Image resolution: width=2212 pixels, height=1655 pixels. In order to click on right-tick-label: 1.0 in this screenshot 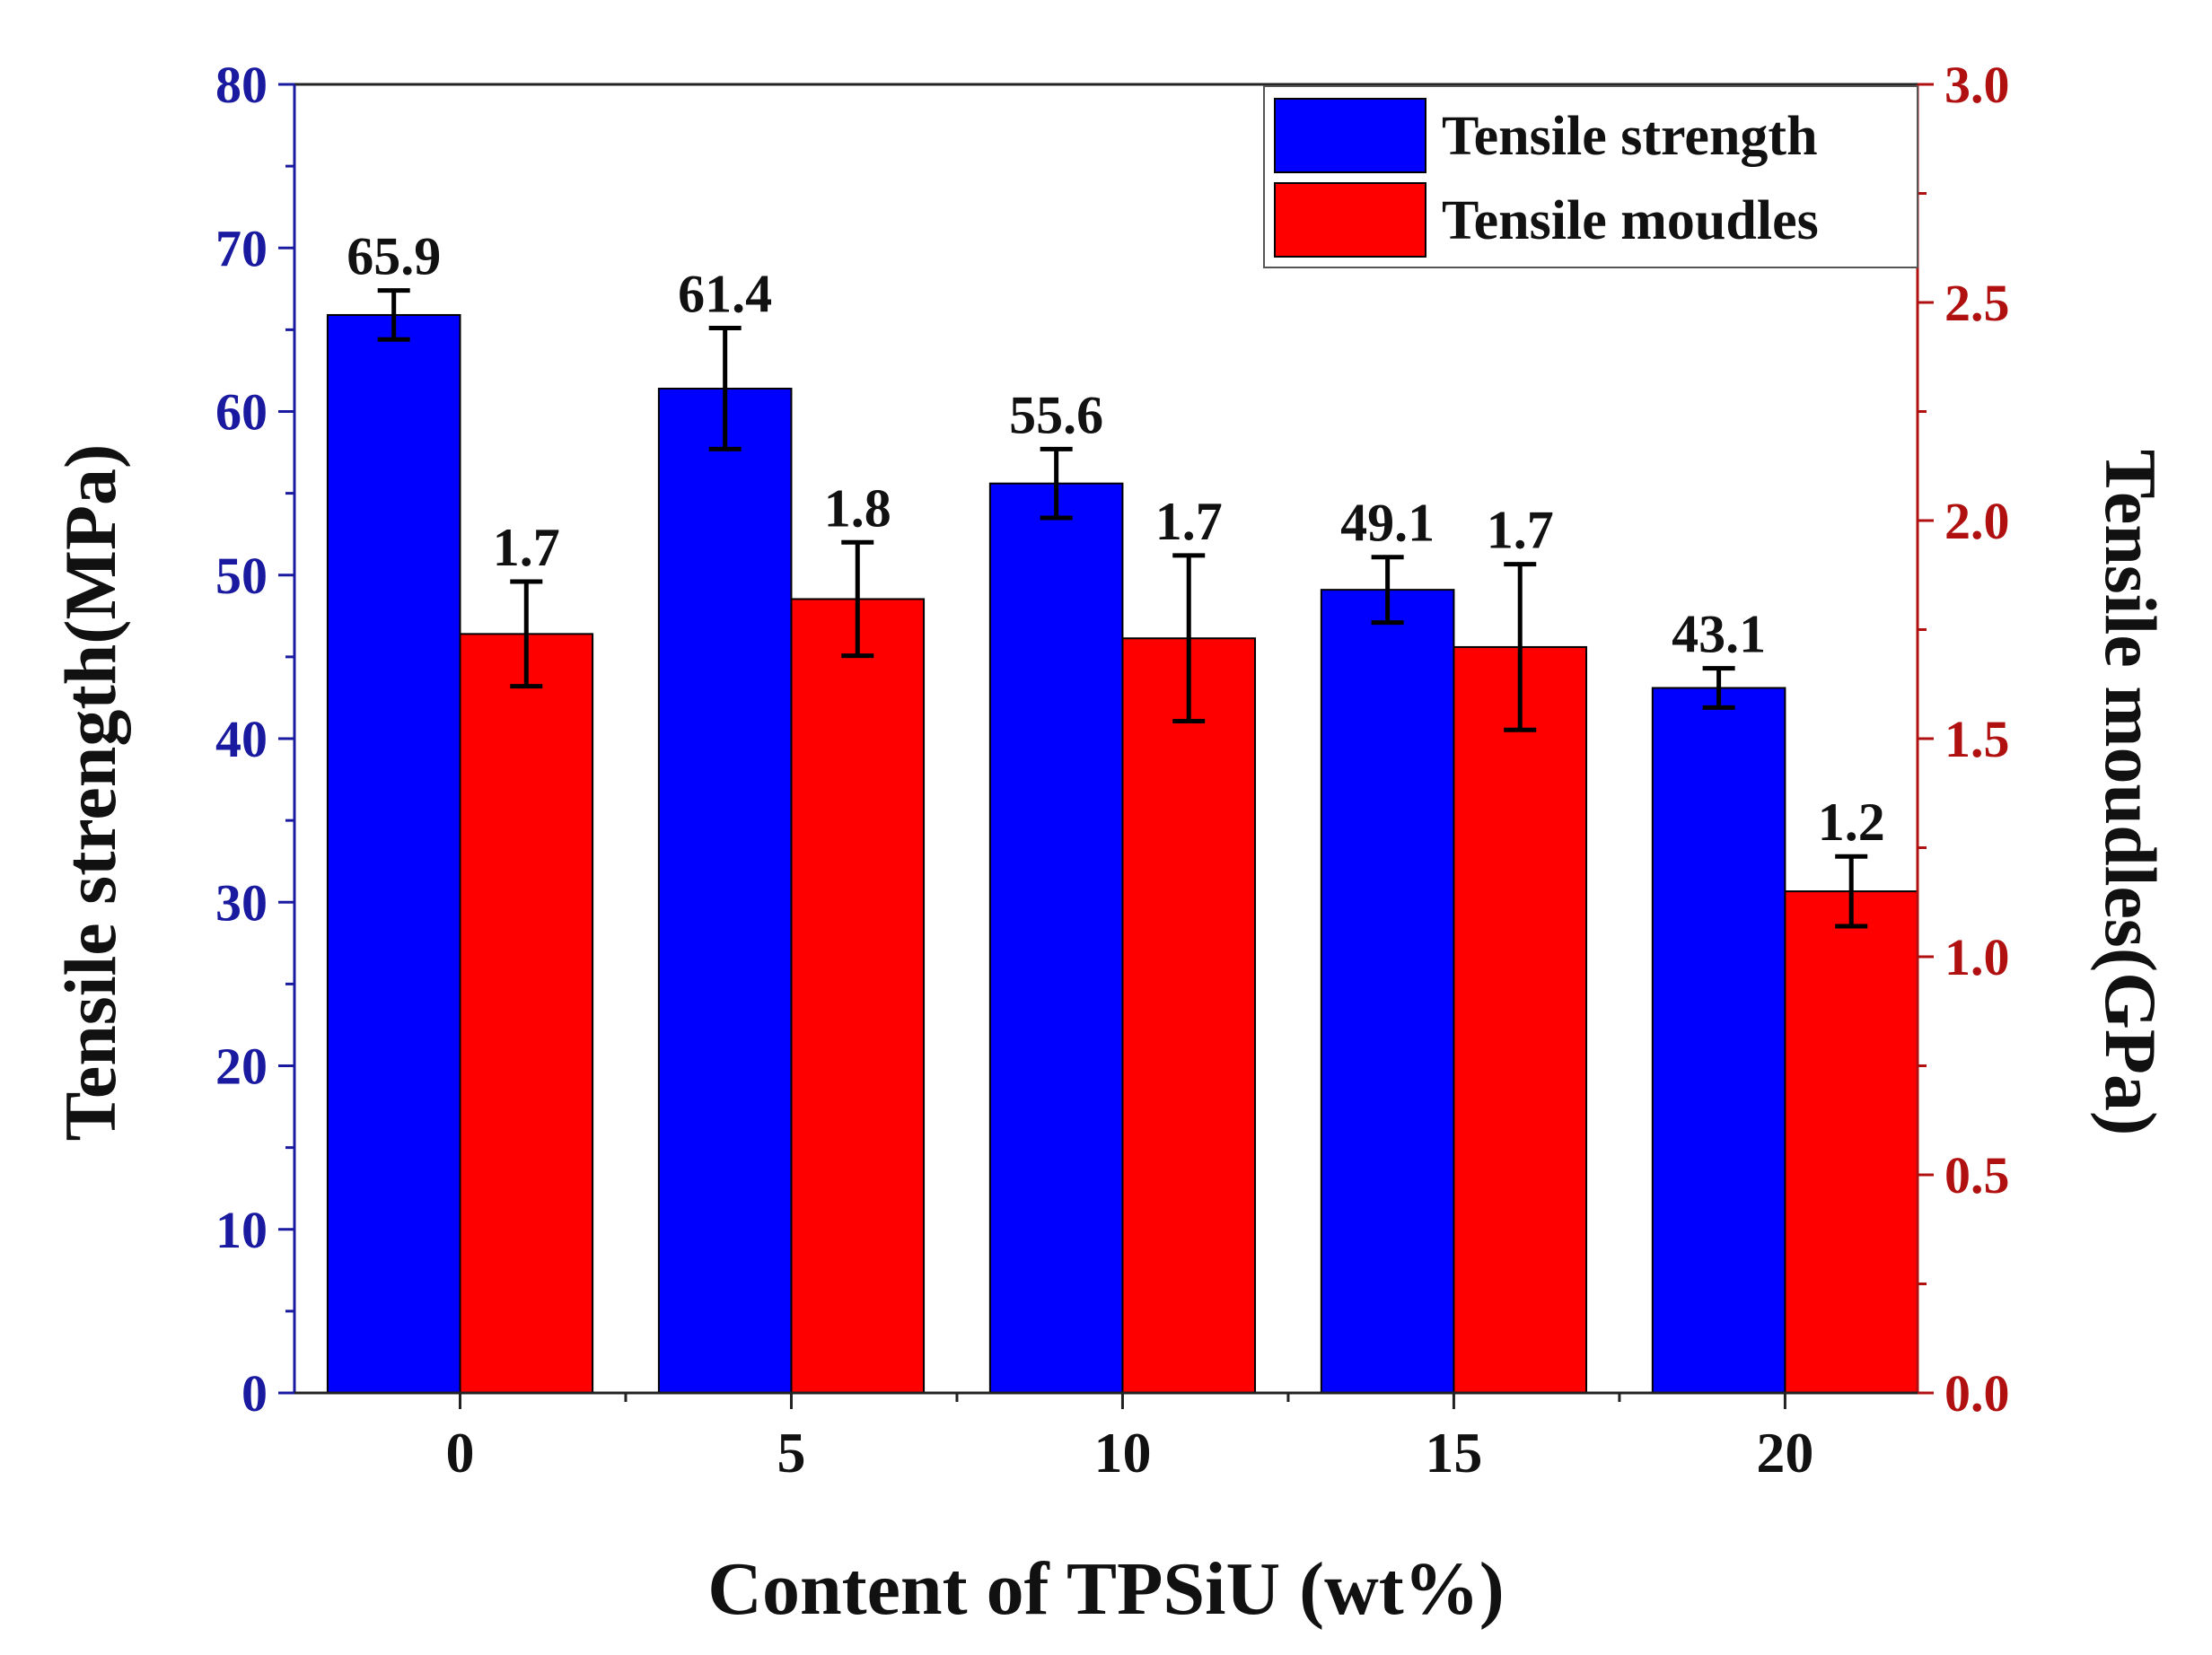, I will do `click(1977, 957)`.